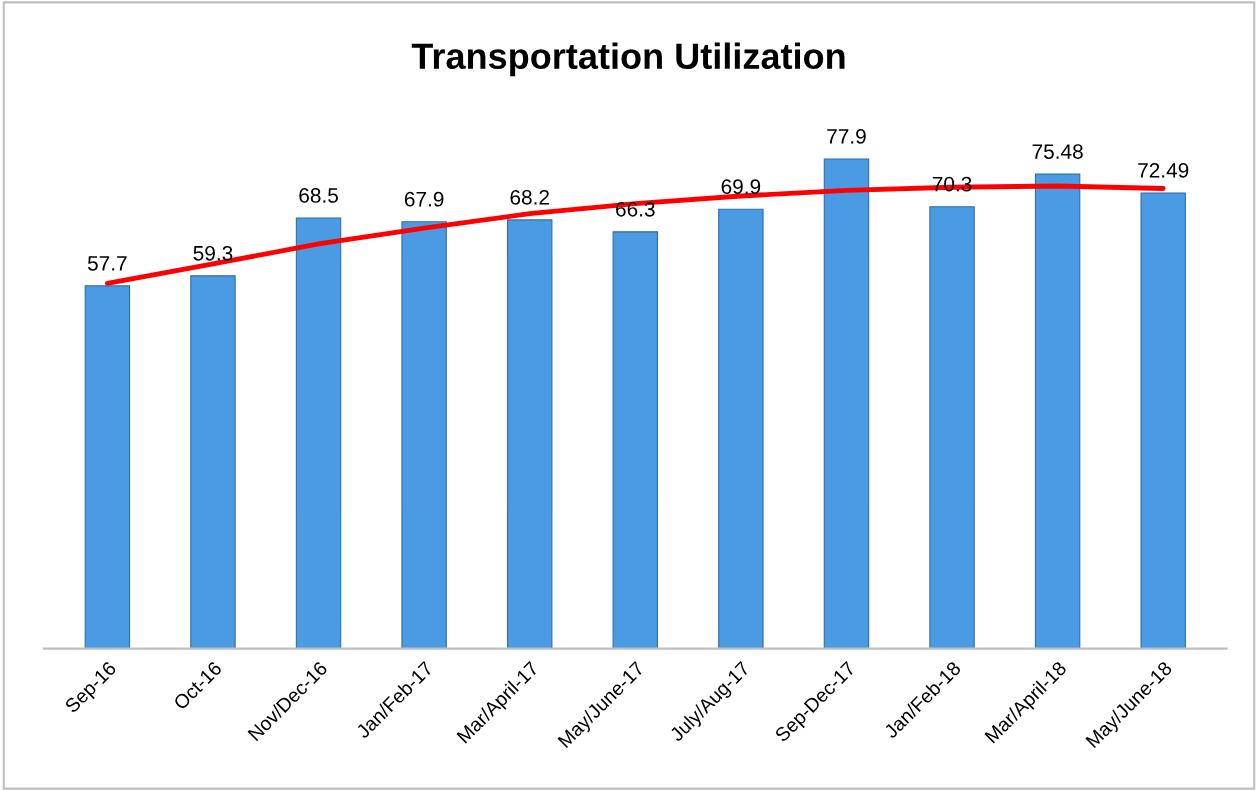 This screenshot has width=1258, height=791. I want to click on data-label: 57.7, so click(107, 263).